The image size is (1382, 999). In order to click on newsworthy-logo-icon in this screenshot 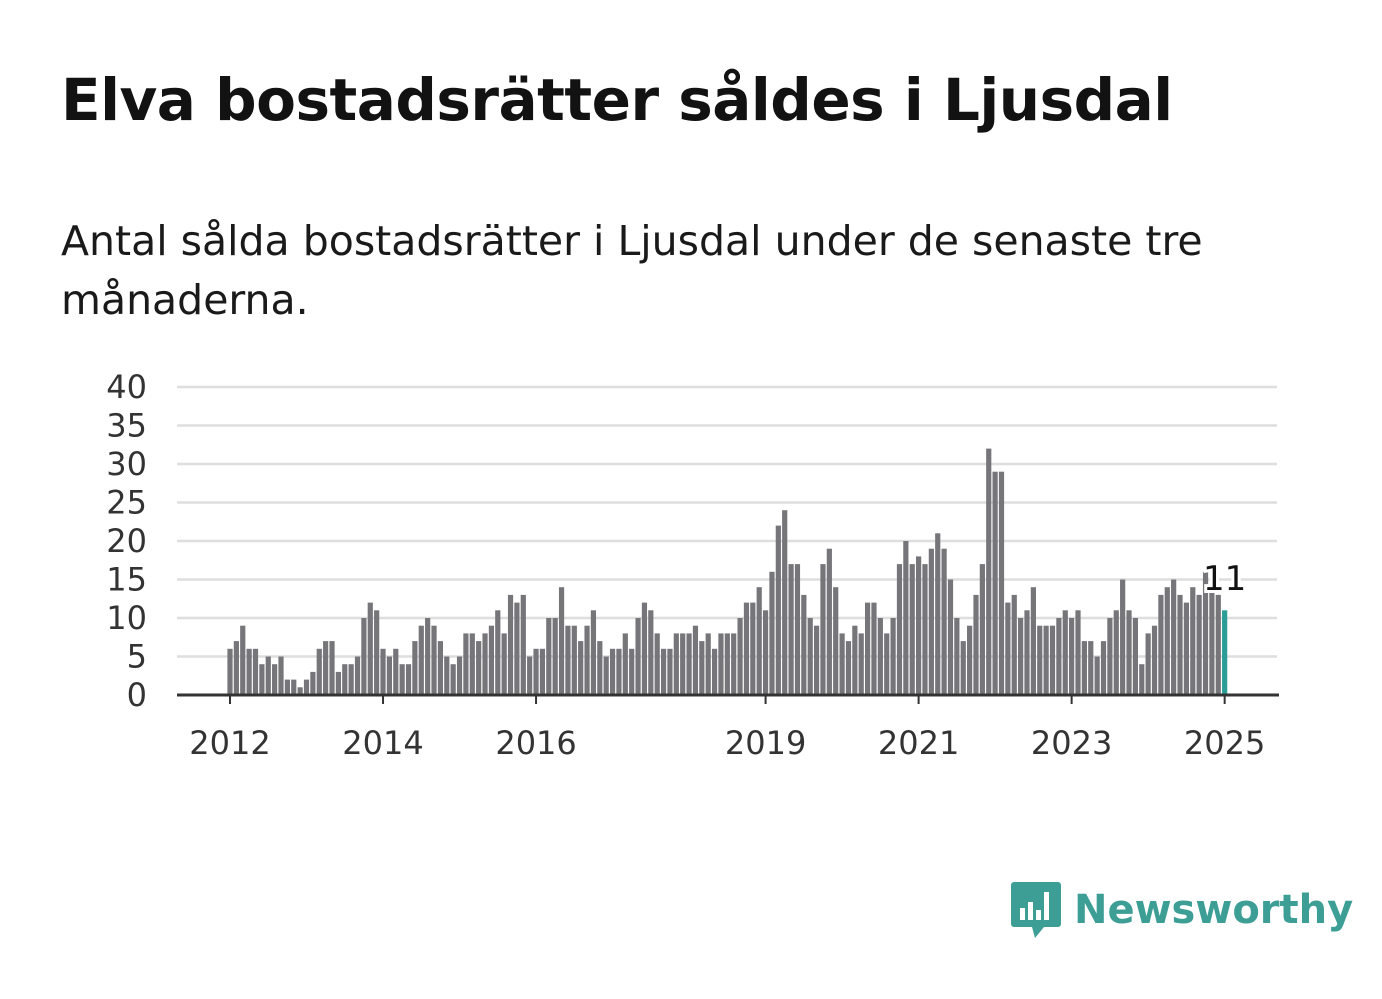, I will do `click(1036, 910)`.